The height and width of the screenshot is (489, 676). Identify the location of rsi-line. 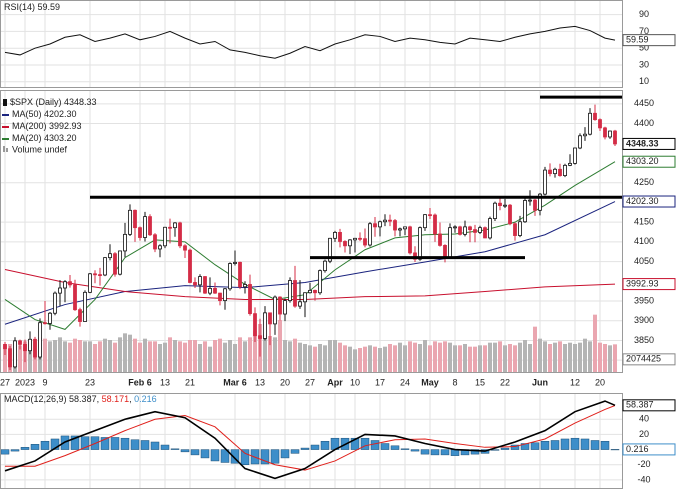
(310, 42).